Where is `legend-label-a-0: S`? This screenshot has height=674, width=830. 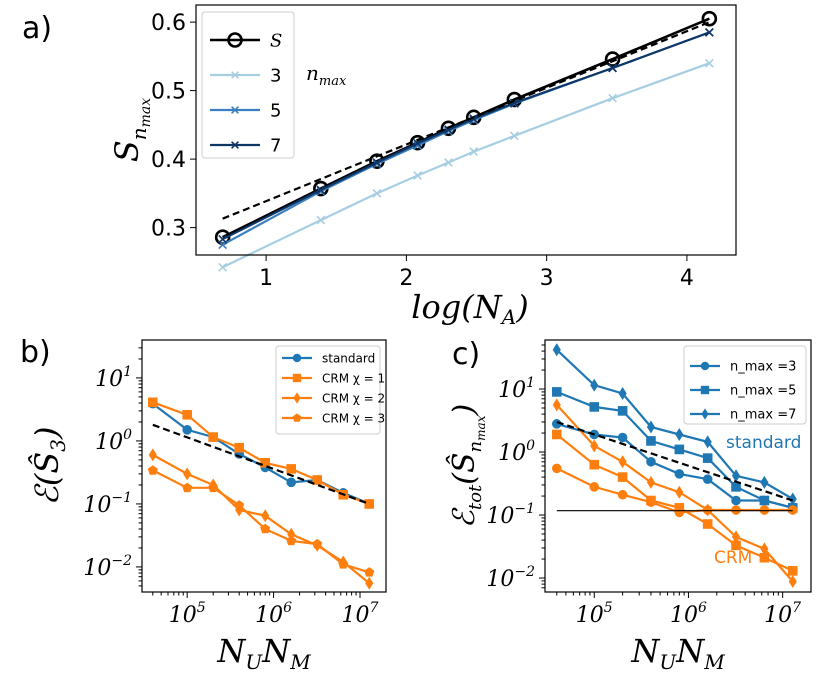 legend-label-a-0: S is located at coordinates (276, 40).